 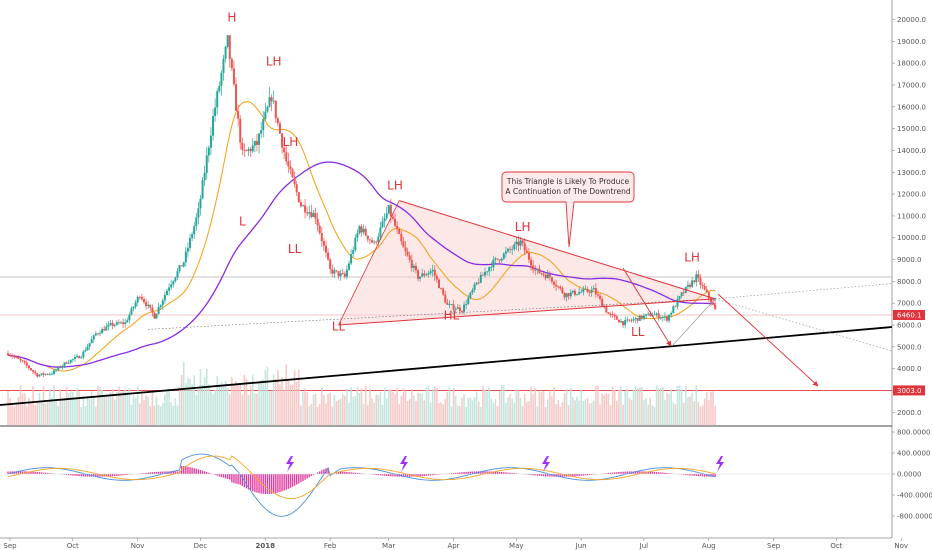 What do you see at coordinates (909, 326) in the screenshot?
I see `price-tick-label: 6000.0` at bounding box center [909, 326].